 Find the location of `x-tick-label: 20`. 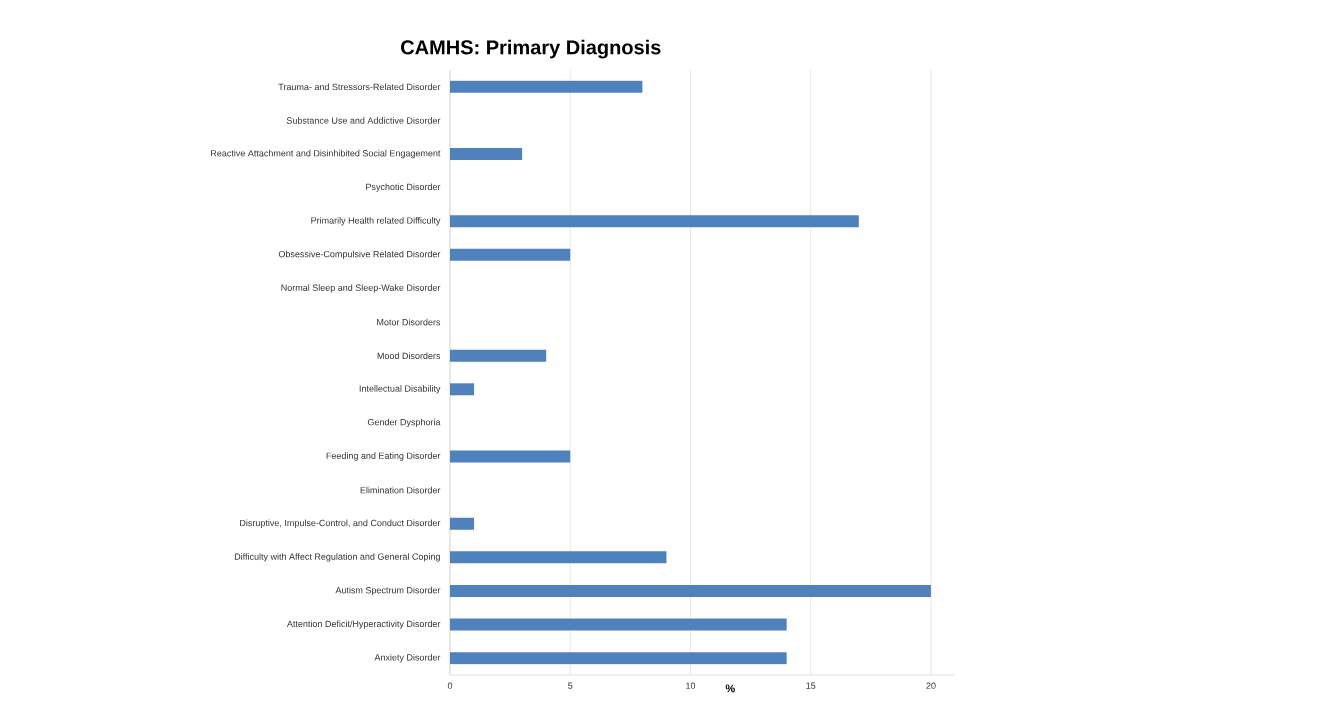

x-tick-label: 20 is located at coordinates (931, 685).